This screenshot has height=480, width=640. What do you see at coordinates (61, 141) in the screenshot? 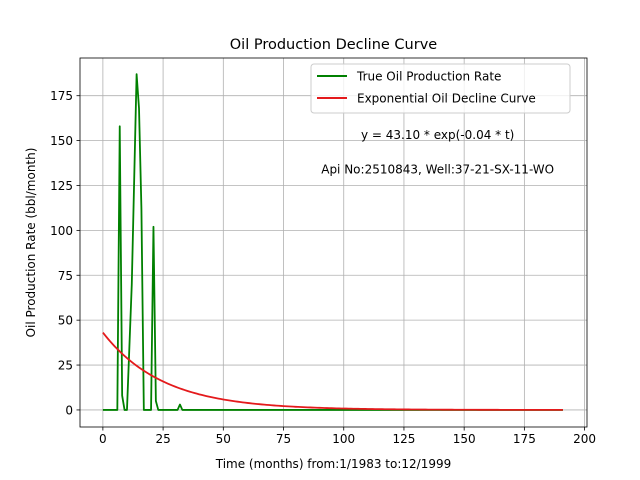
I see `y-tick-label: 150` at bounding box center [61, 141].